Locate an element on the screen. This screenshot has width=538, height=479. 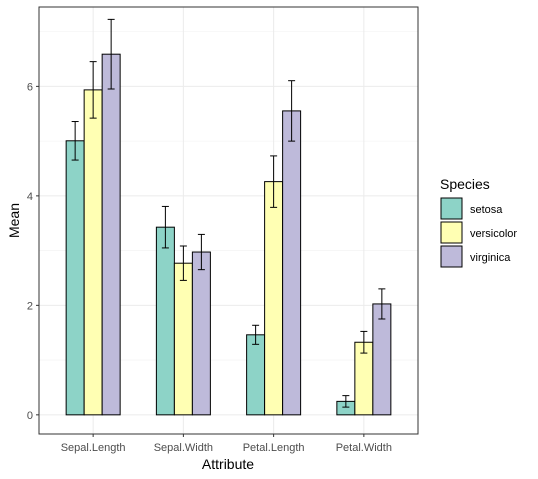
y-axis: 0 2 4 6 is located at coordinates (33, 251).